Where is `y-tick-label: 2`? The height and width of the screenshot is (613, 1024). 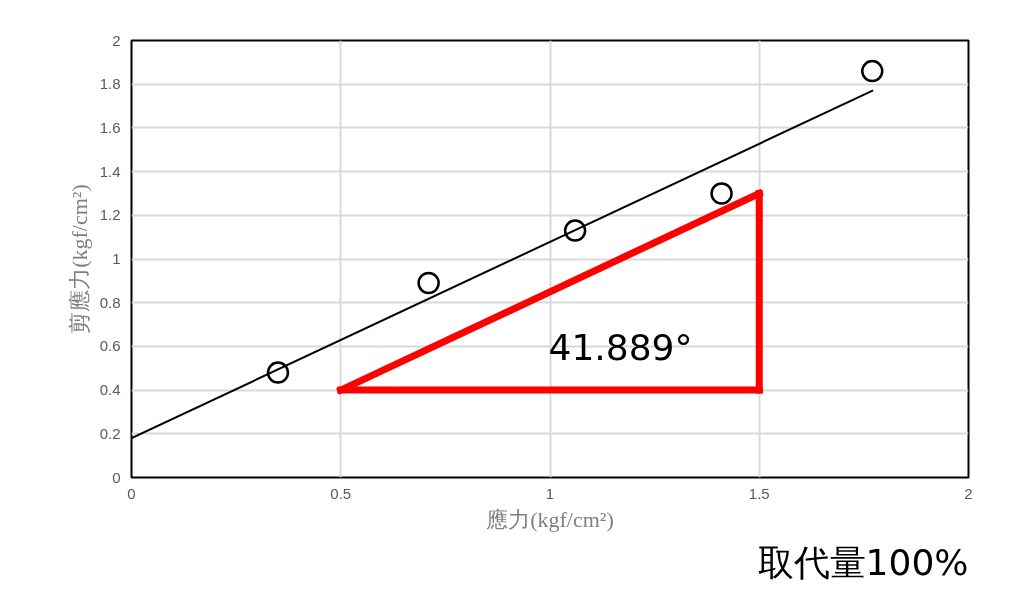
y-tick-label: 2 is located at coordinates (116, 40).